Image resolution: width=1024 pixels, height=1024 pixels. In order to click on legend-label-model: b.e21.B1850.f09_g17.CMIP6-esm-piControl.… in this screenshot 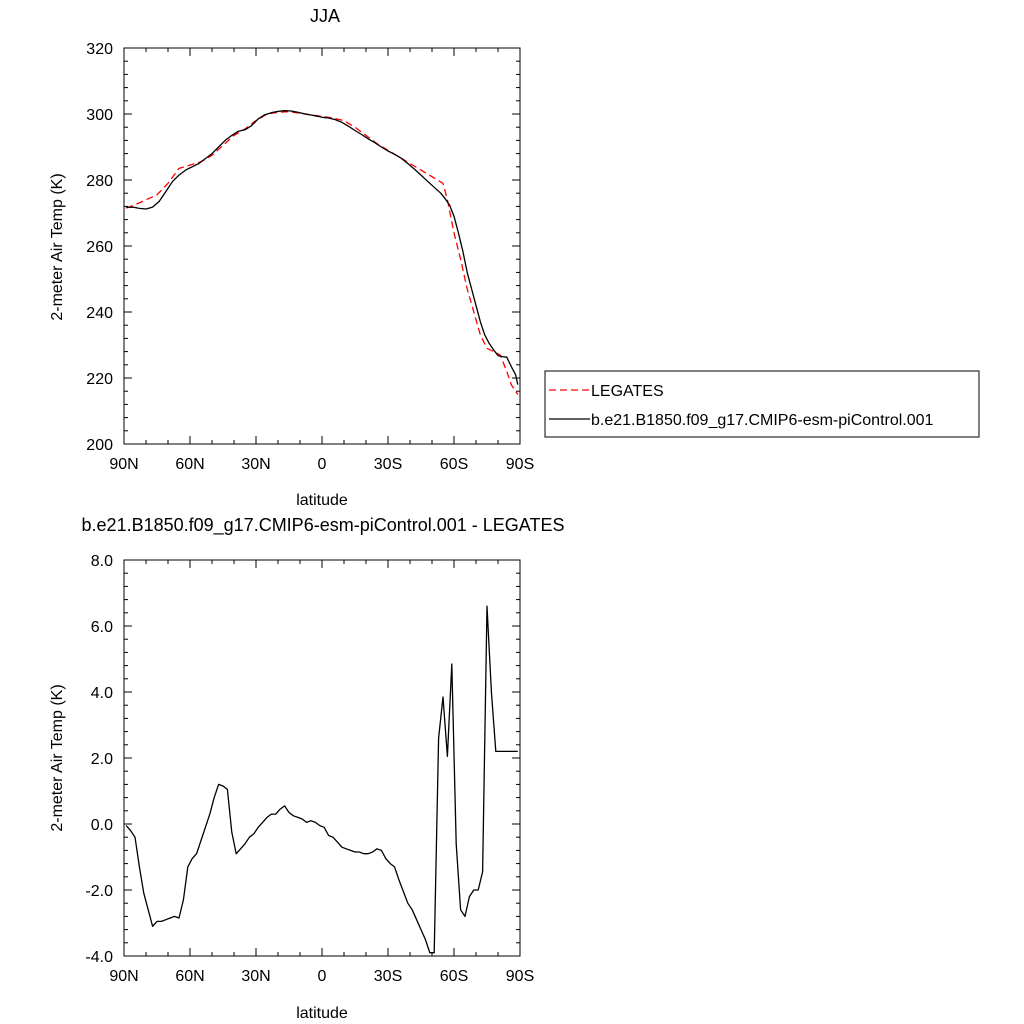, I will do `click(762, 420)`.